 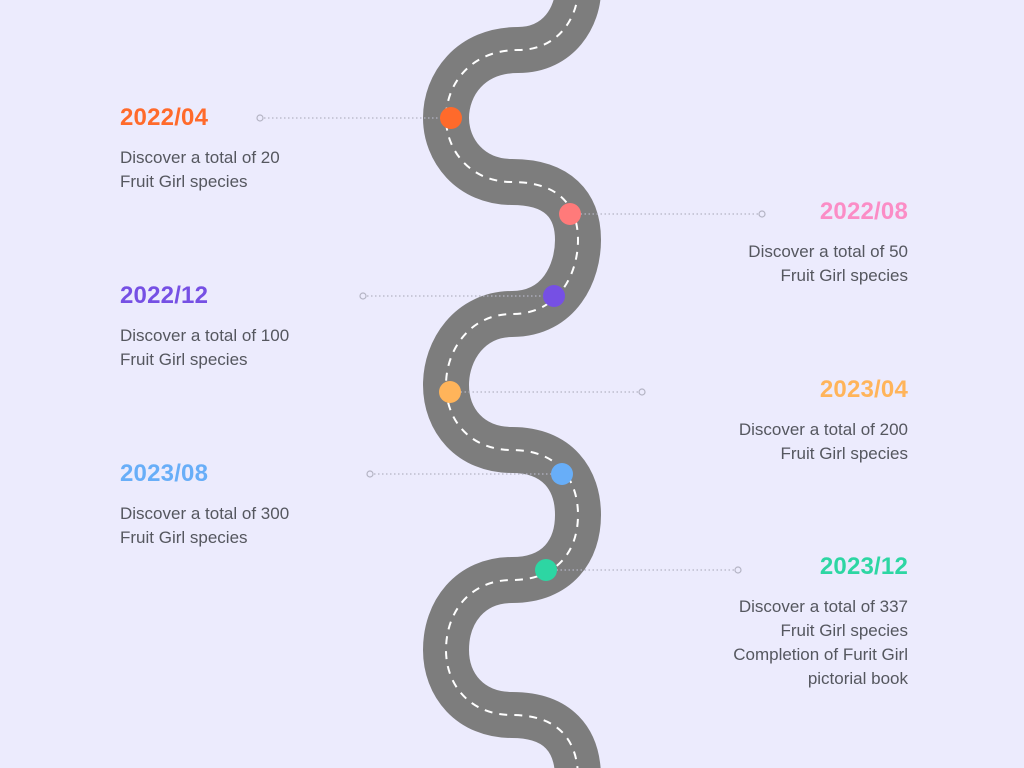 I want to click on description-line: Completion of Furit Girl, so click(x=820, y=654).